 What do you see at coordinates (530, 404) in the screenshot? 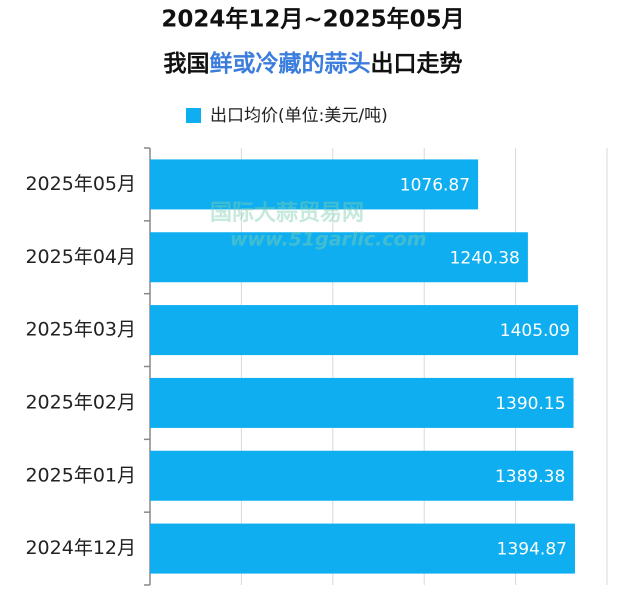
I see `value-label: 1390.15` at bounding box center [530, 404].